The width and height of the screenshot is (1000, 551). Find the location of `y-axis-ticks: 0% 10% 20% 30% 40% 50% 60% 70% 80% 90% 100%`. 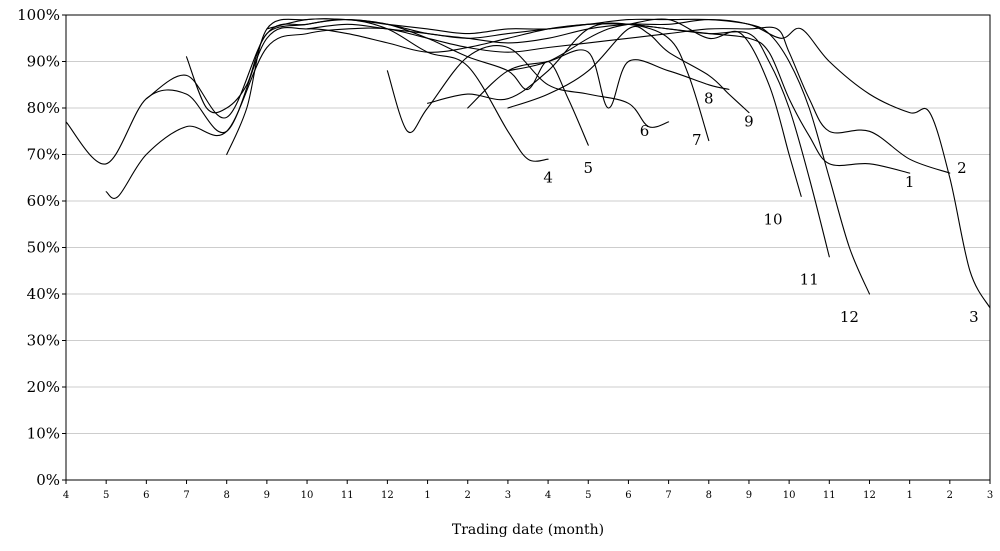

y-axis-ticks: 0% 10% 20% 30% 40% 50% 60% 70% 80% 90% 100% is located at coordinates (41, 247).